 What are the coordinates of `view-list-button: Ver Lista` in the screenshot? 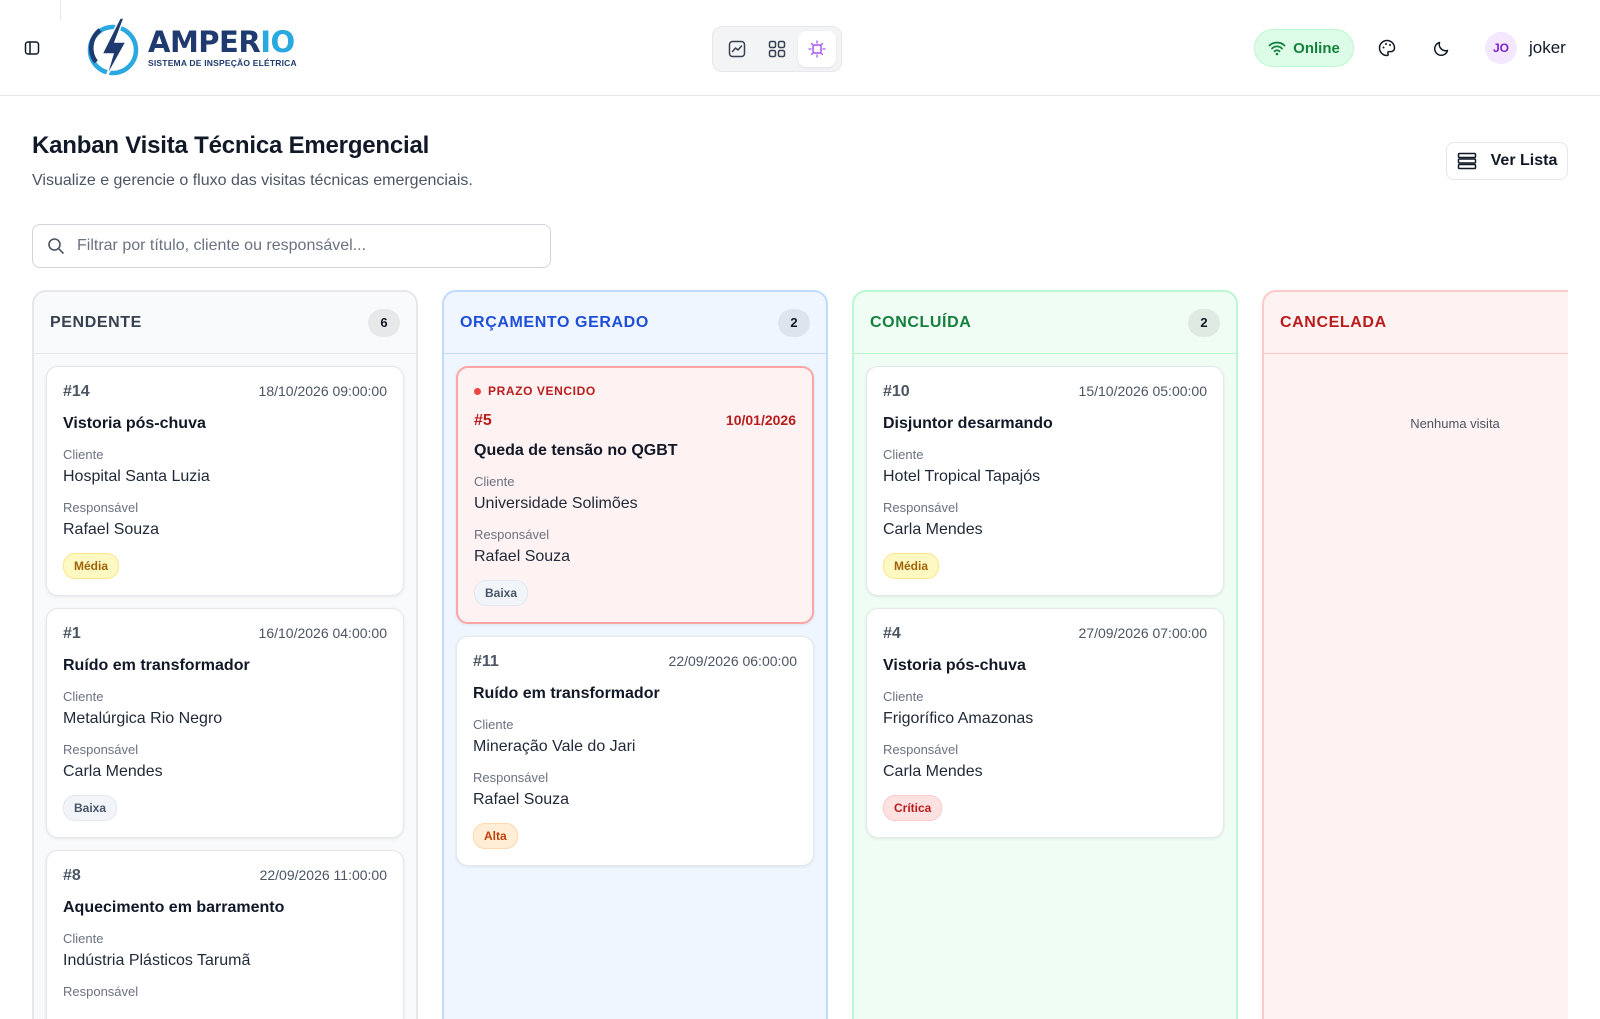 It's located at (1507, 161).